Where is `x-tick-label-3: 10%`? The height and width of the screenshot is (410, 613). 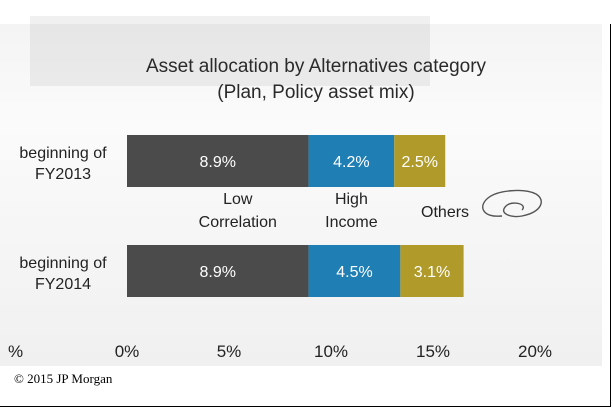 x-tick-label-3: 10% is located at coordinates (331, 351).